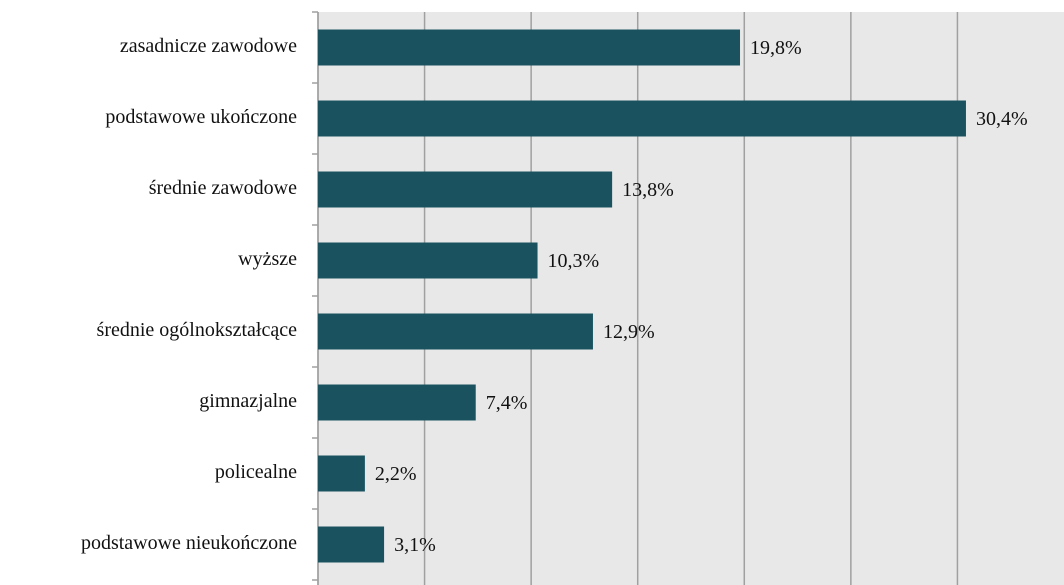  I want to click on value-label: 2,2%, so click(396, 474).